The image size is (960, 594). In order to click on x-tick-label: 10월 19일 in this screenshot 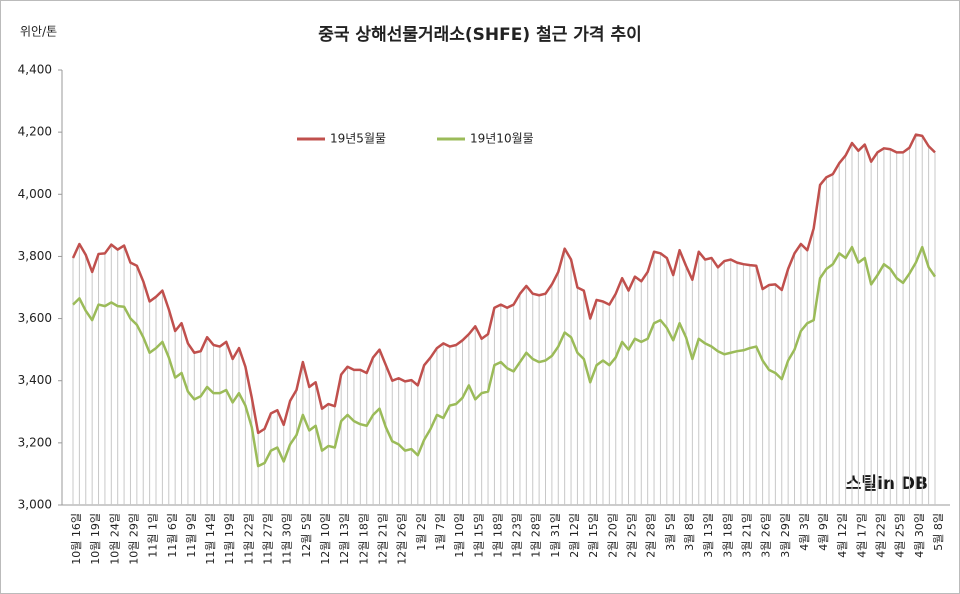, I will do `click(95, 539)`.